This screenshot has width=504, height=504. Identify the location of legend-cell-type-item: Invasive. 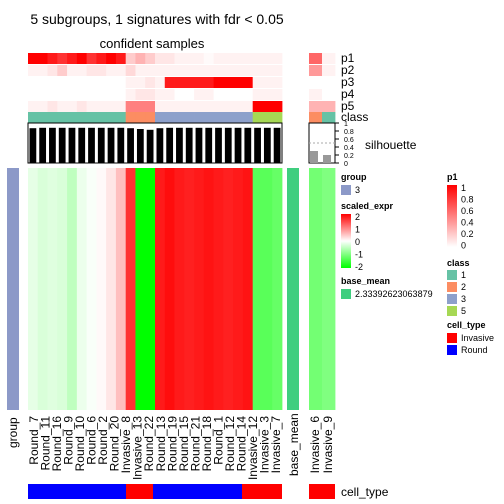
(477, 338).